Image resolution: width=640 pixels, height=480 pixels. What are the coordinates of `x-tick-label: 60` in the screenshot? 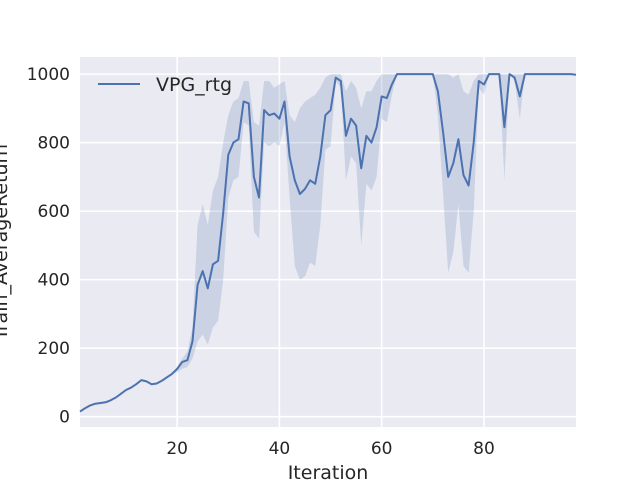 It's located at (382, 449).